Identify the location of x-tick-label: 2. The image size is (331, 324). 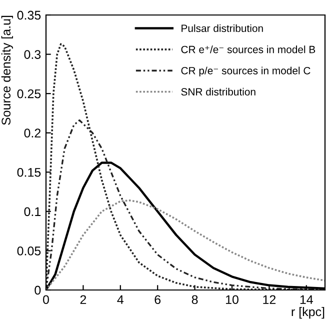
(83, 299).